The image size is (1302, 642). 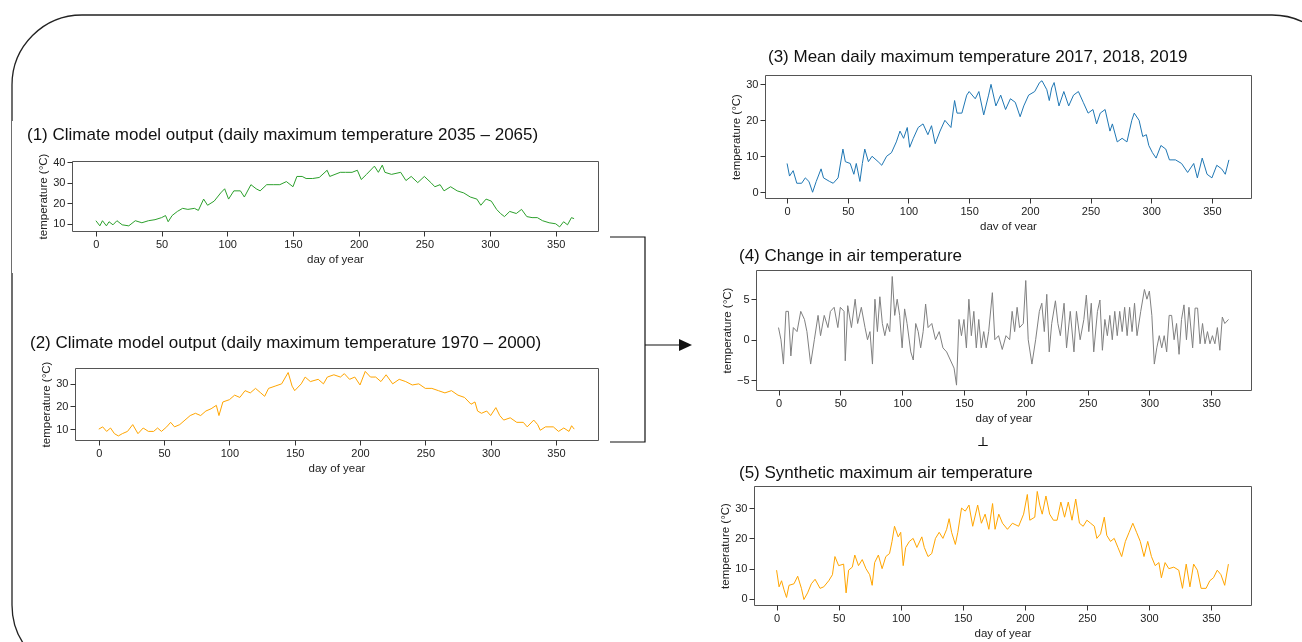 What do you see at coordinates (746, 298) in the screenshot?
I see `y-tick-label: 5` at bounding box center [746, 298].